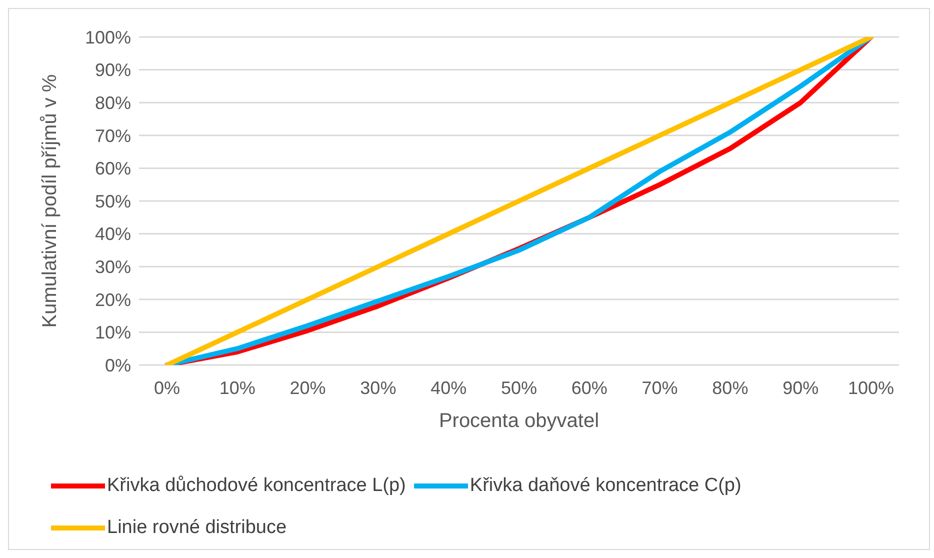  What do you see at coordinates (112, 300) in the screenshot?
I see `y-tick-label: 20%` at bounding box center [112, 300].